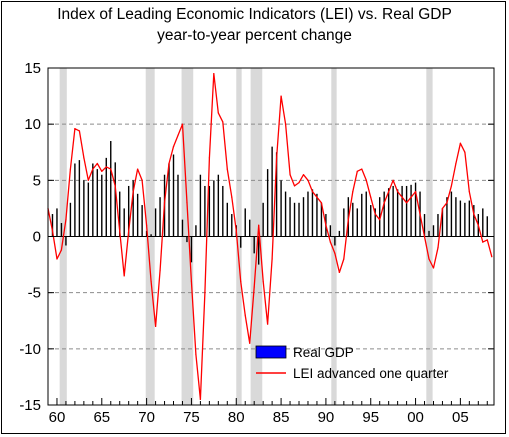 Image resolution: width=509 pixels, height=437 pixels. Describe the element at coordinates (30, 405) in the screenshot. I see `y-tick-label: -15` at that location.